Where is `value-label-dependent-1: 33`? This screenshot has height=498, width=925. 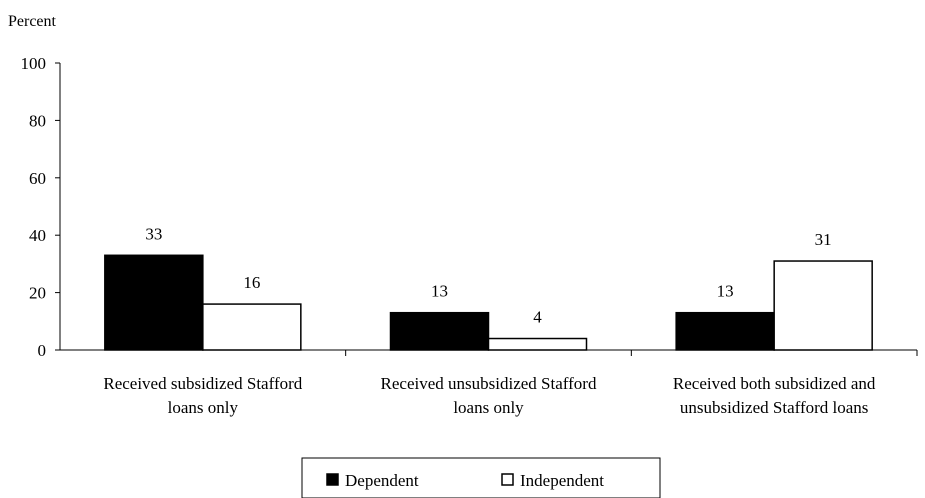 value-label-dependent-1: 33 is located at coordinates (153, 233).